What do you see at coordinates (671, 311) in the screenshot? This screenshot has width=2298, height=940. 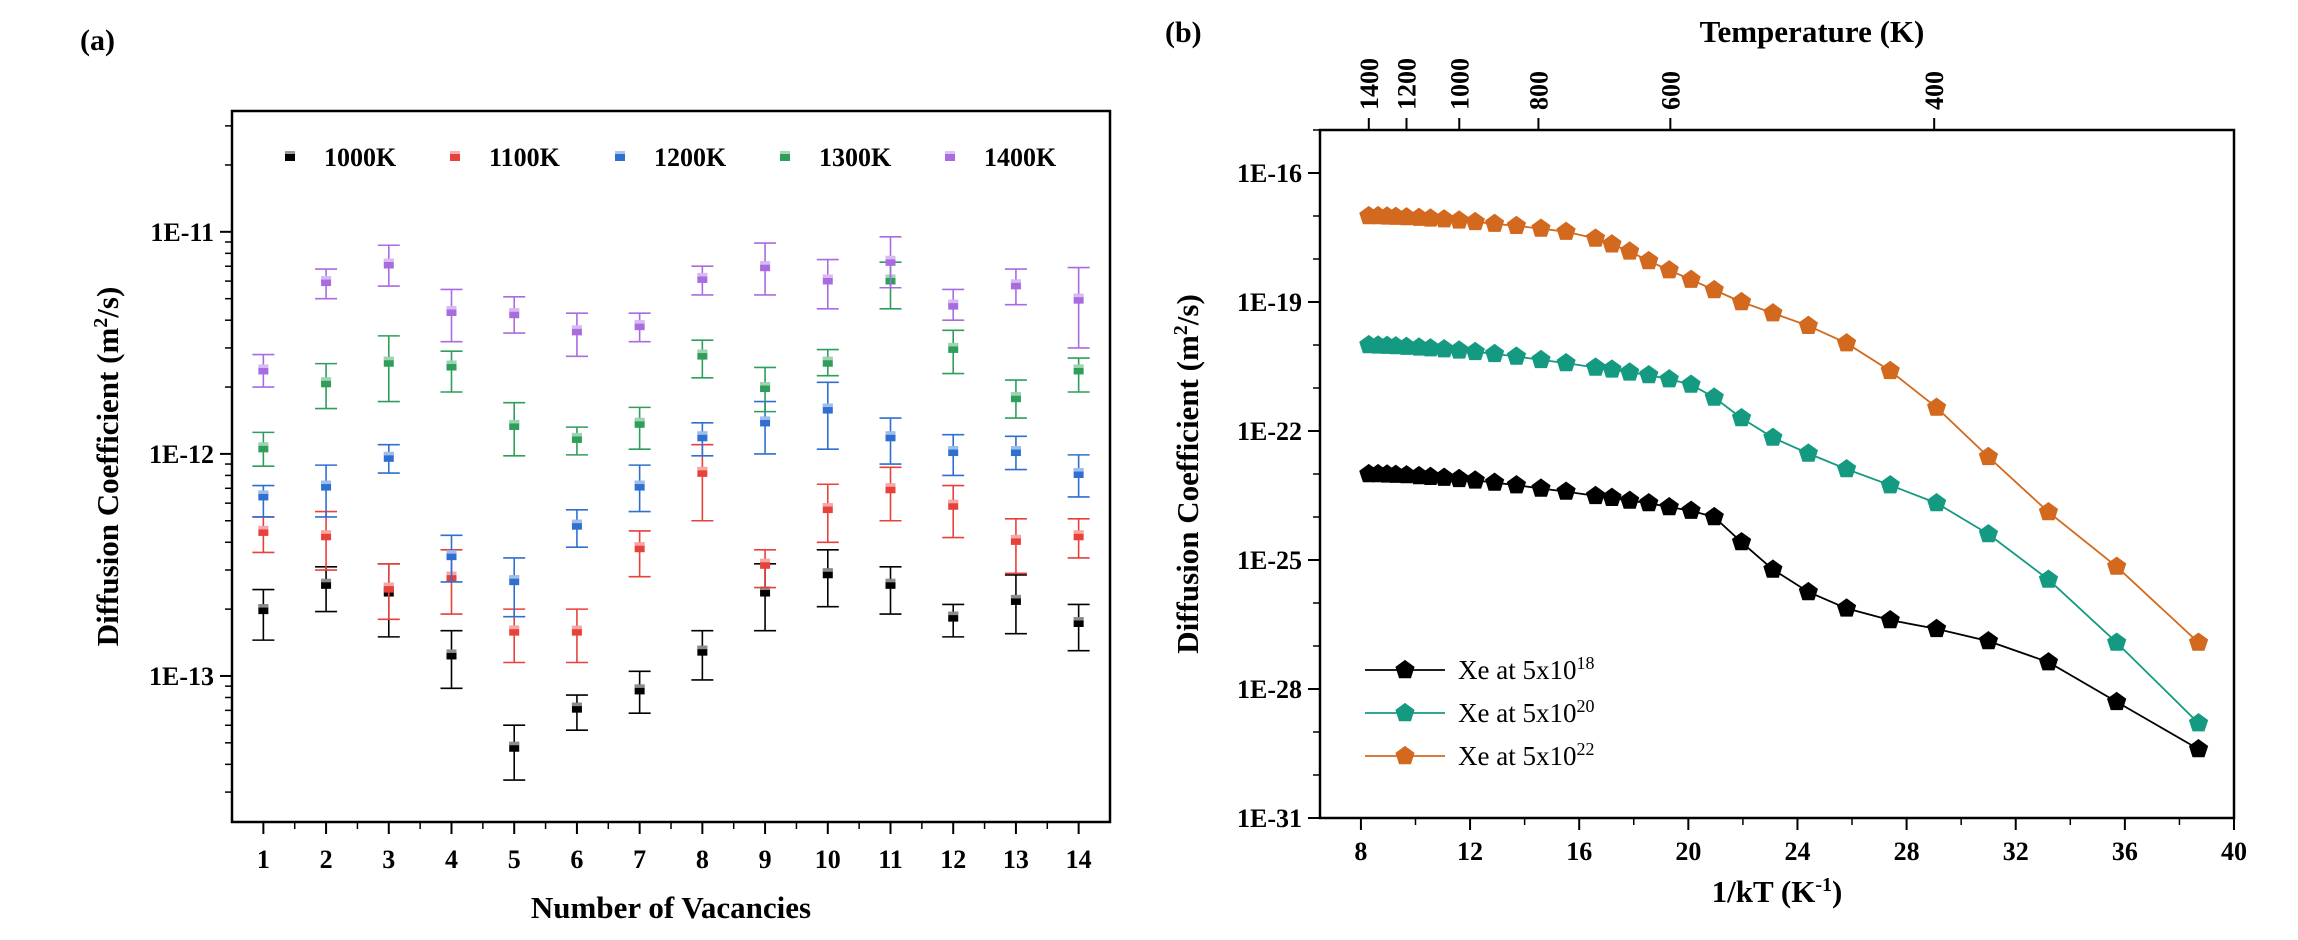 I see `series-1400K` at bounding box center [671, 311].